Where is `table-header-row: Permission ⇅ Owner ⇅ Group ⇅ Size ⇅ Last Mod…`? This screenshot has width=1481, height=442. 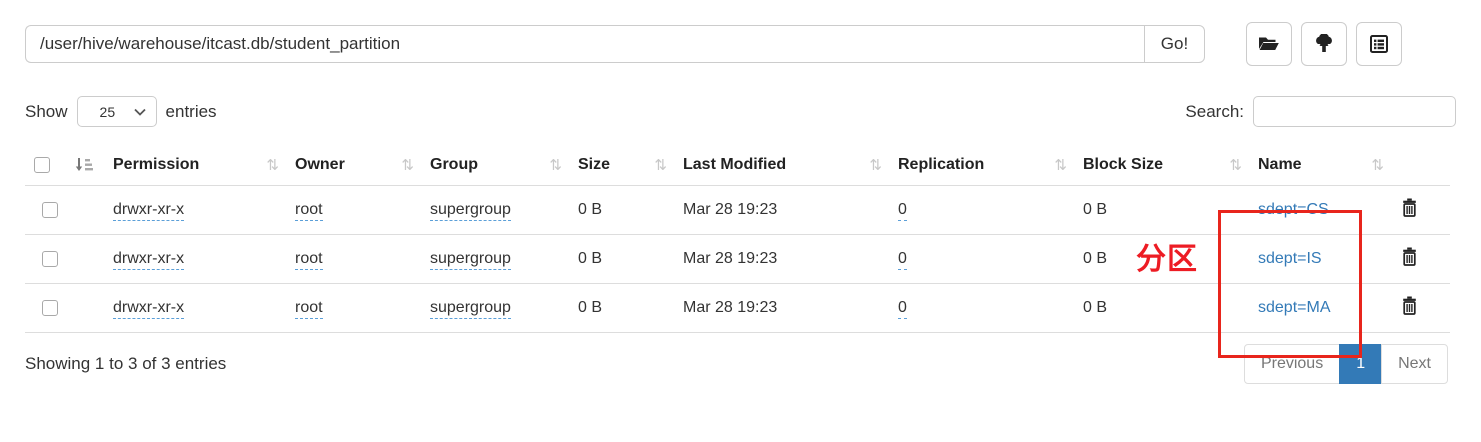 table-header-row: Permission ⇅ Owner ⇅ Group ⇅ Size ⇅ Last Mod… is located at coordinates (737, 165).